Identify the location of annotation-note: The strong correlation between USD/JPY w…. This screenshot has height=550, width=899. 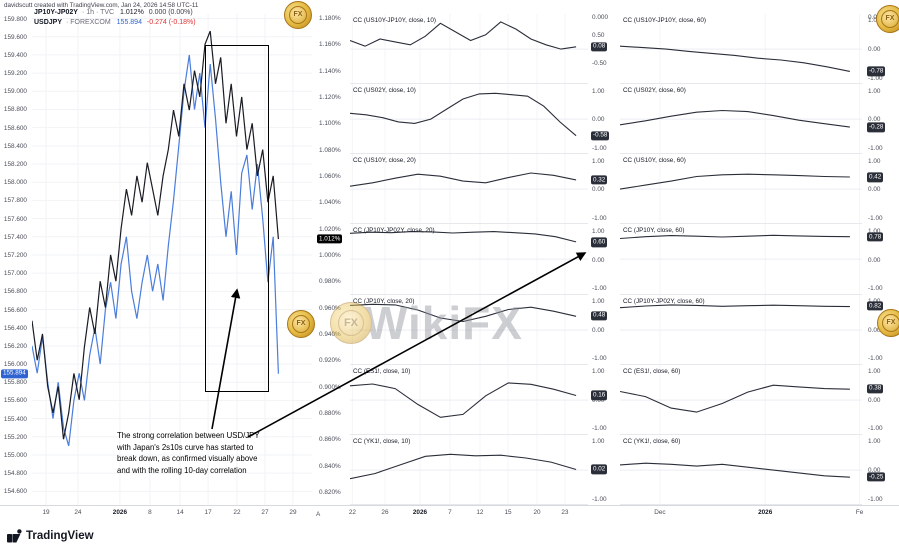
(202, 453).